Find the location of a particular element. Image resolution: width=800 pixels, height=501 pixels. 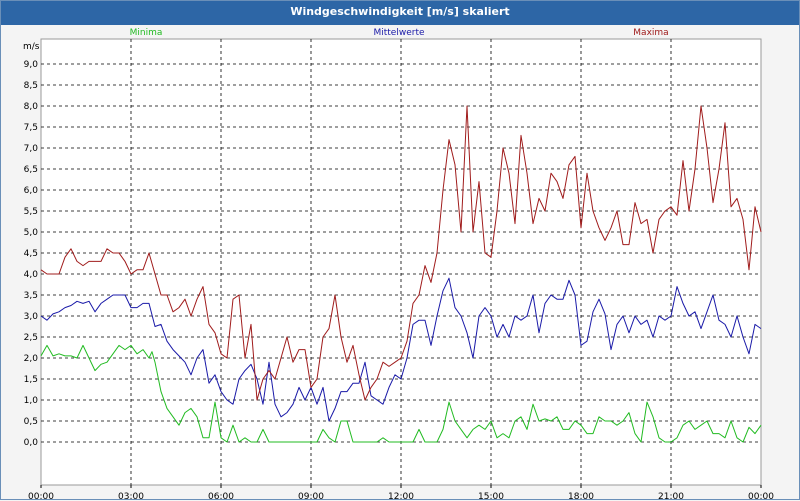

y-tick-label: 0,0 is located at coordinates (31, 443).